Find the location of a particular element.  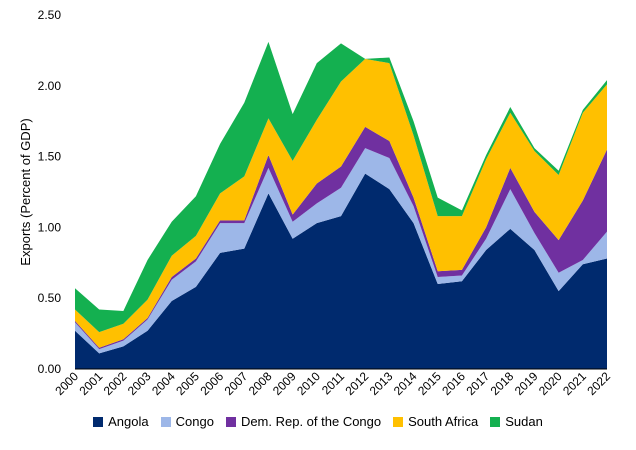

x-tick-label: 2008 is located at coordinates (260, 383).